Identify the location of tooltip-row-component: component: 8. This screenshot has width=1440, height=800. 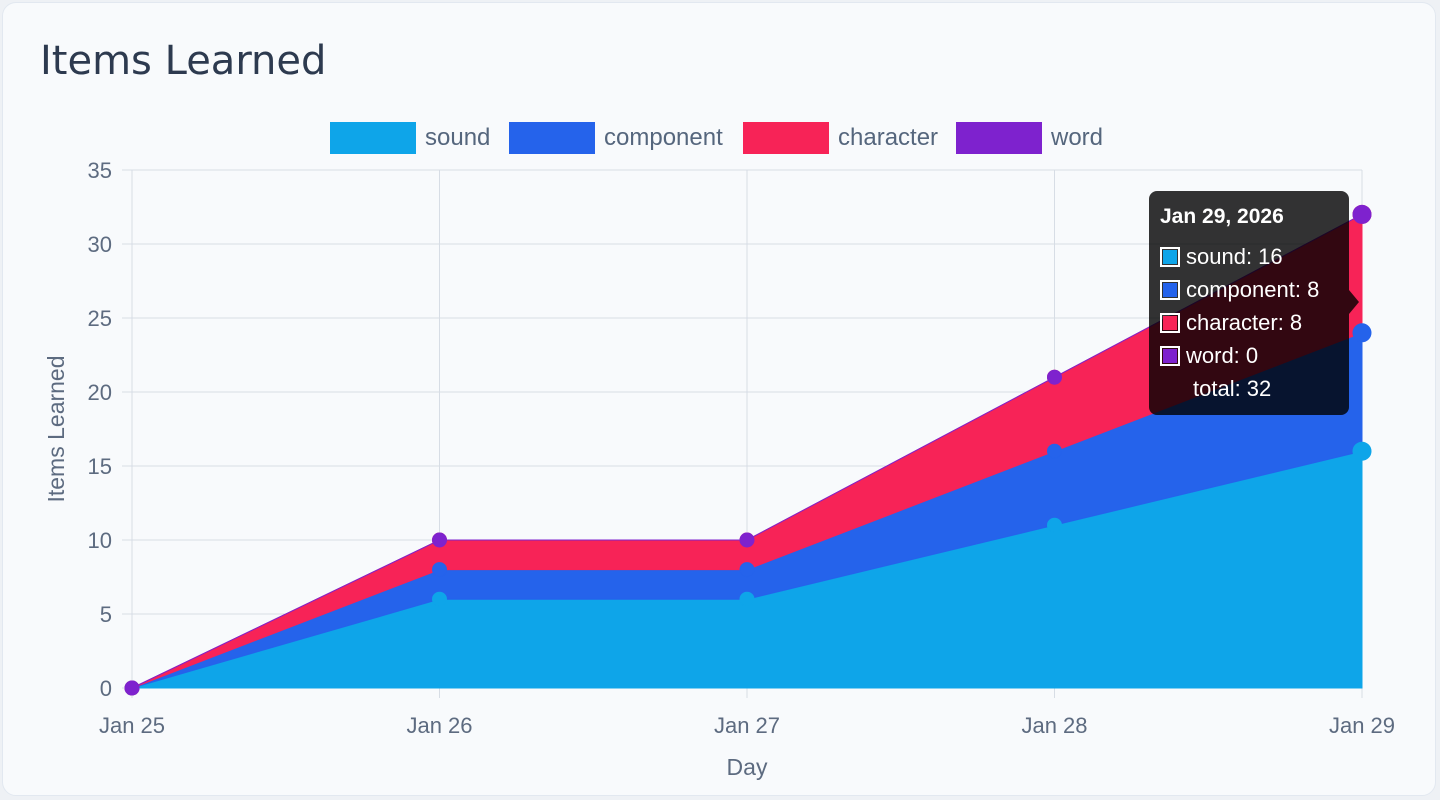
(1239, 290).